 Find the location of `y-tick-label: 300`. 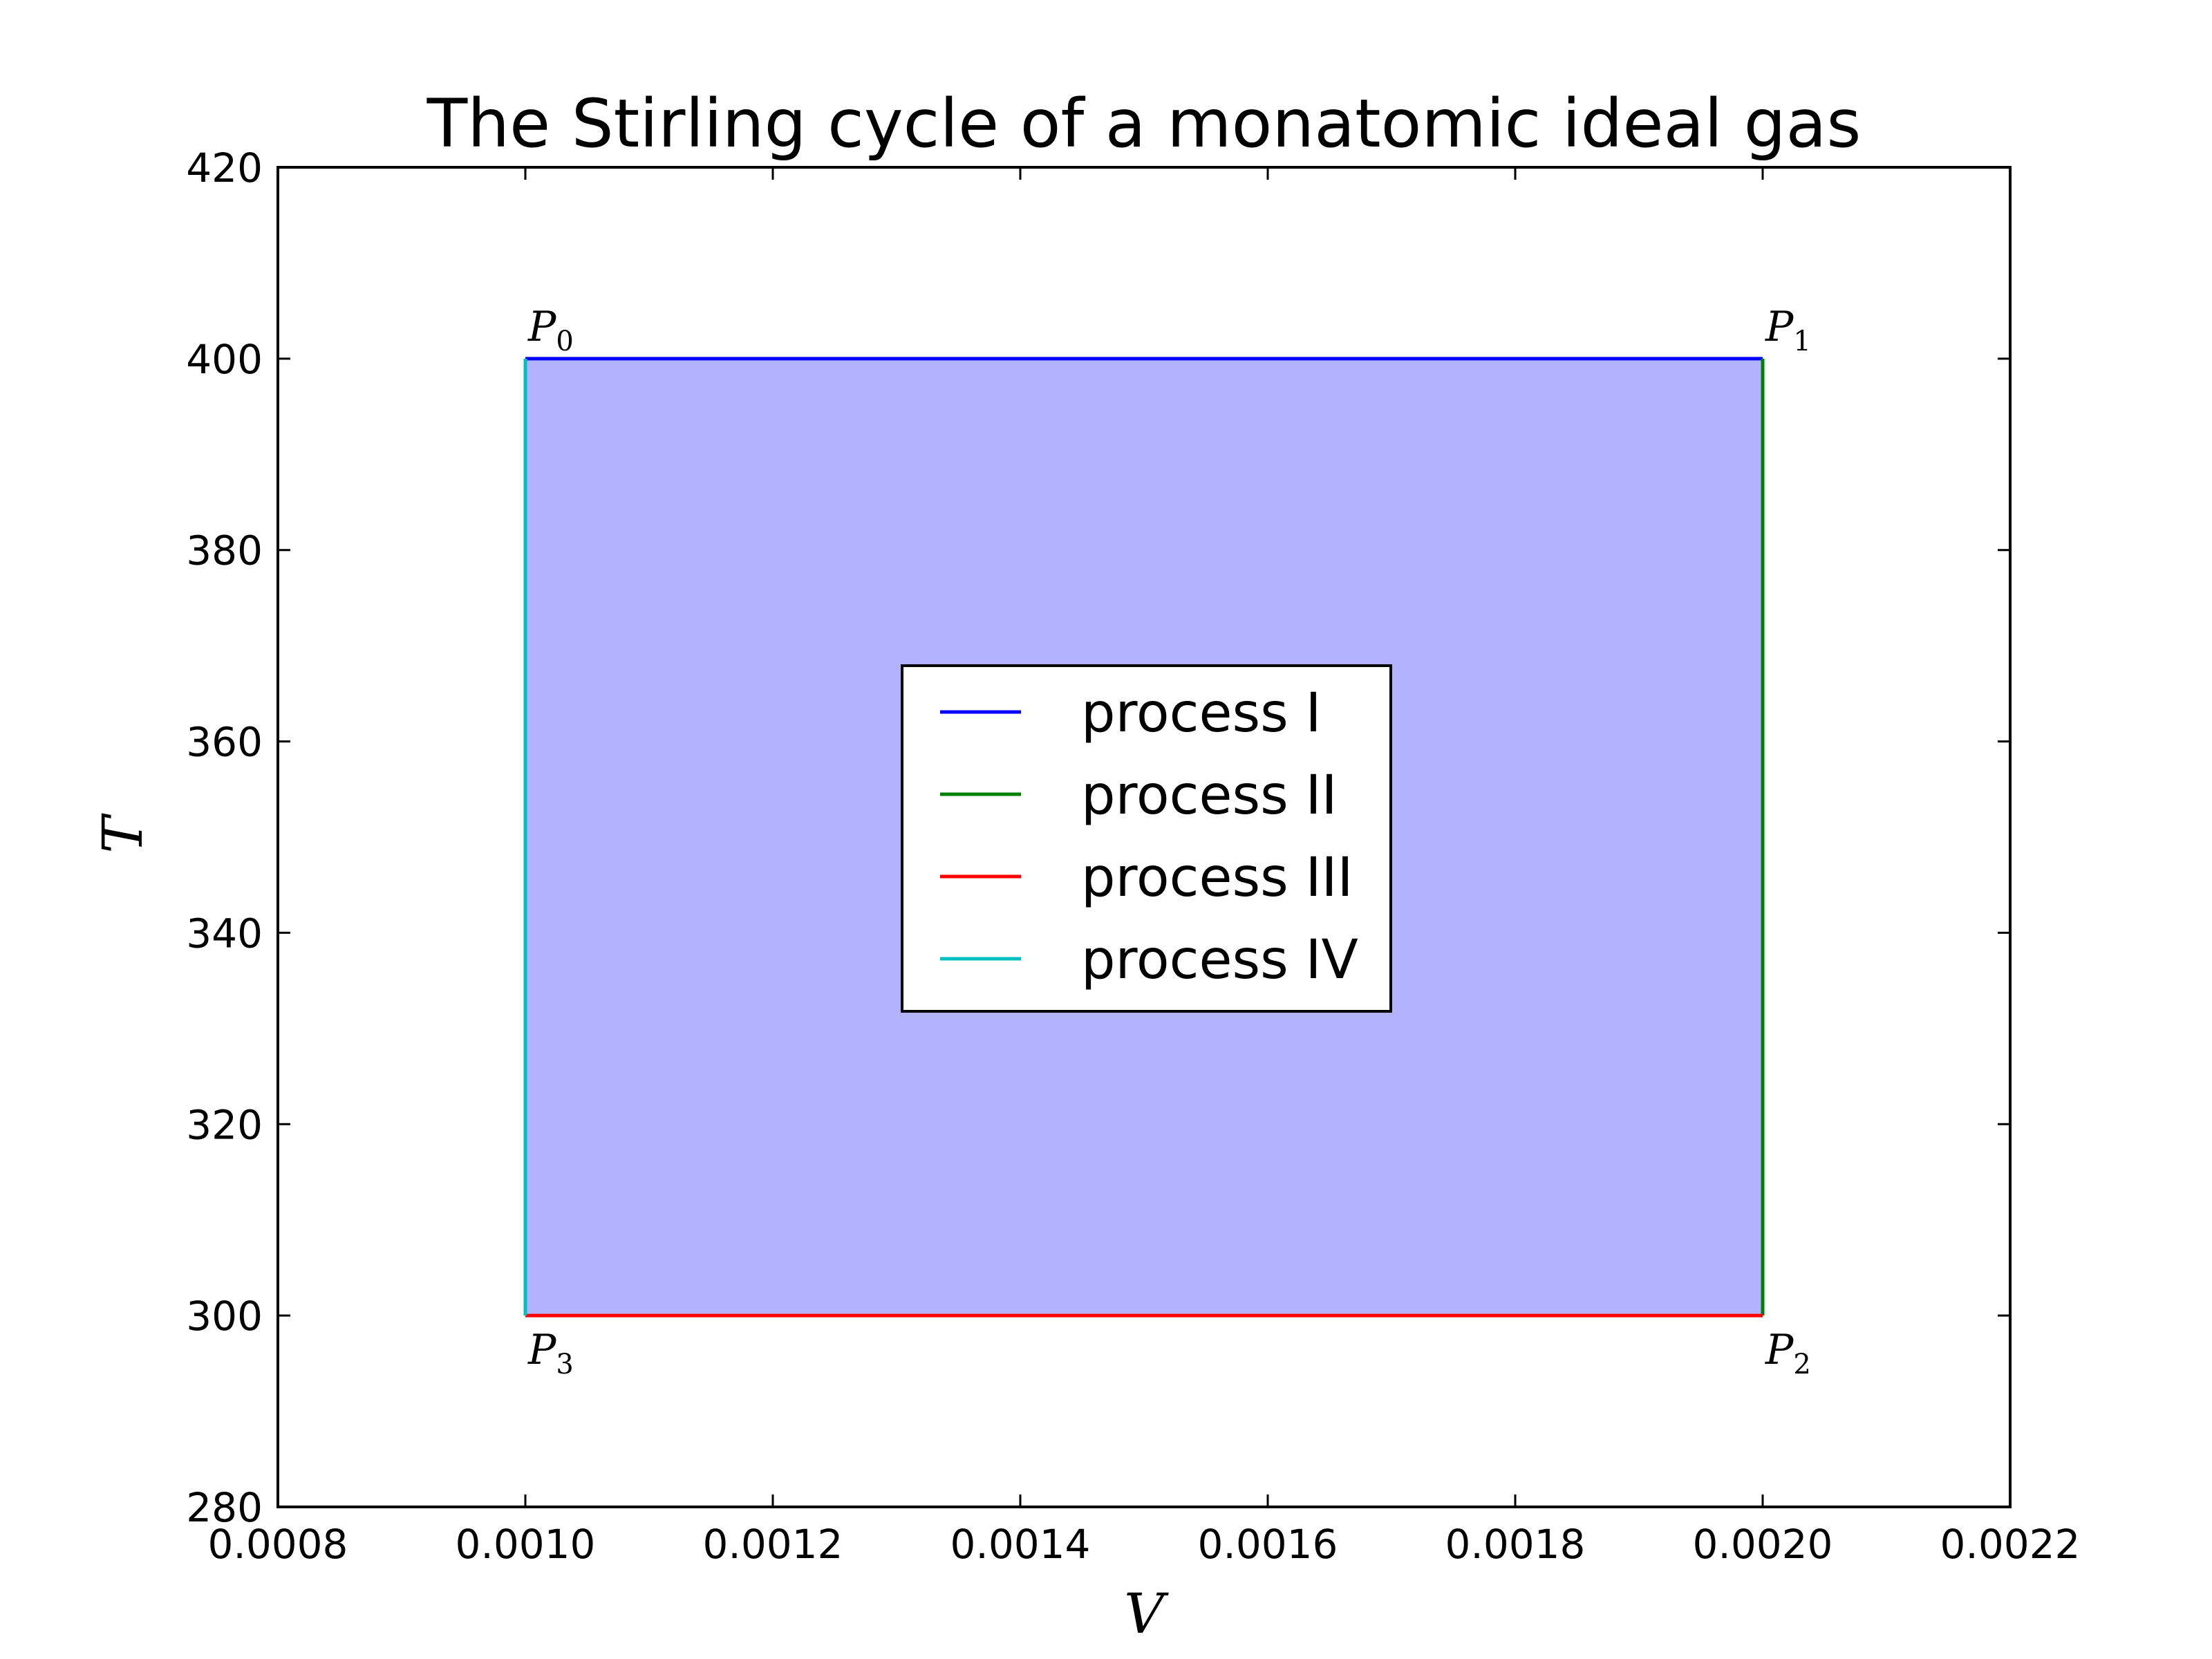

y-tick-label: 300 is located at coordinates (225, 1316).